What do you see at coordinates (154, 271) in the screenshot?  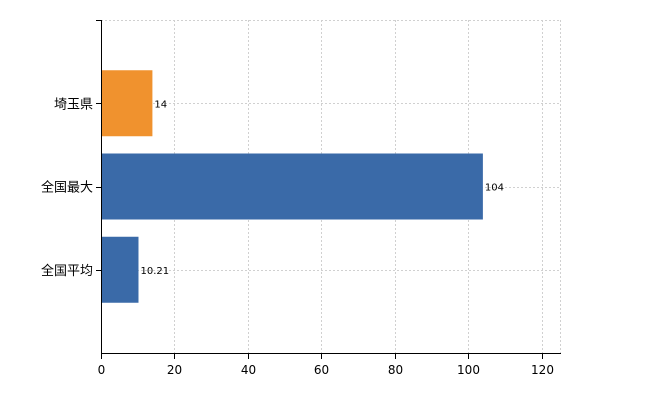 I see `data-label-2: 10.21` at bounding box center [154, 271].